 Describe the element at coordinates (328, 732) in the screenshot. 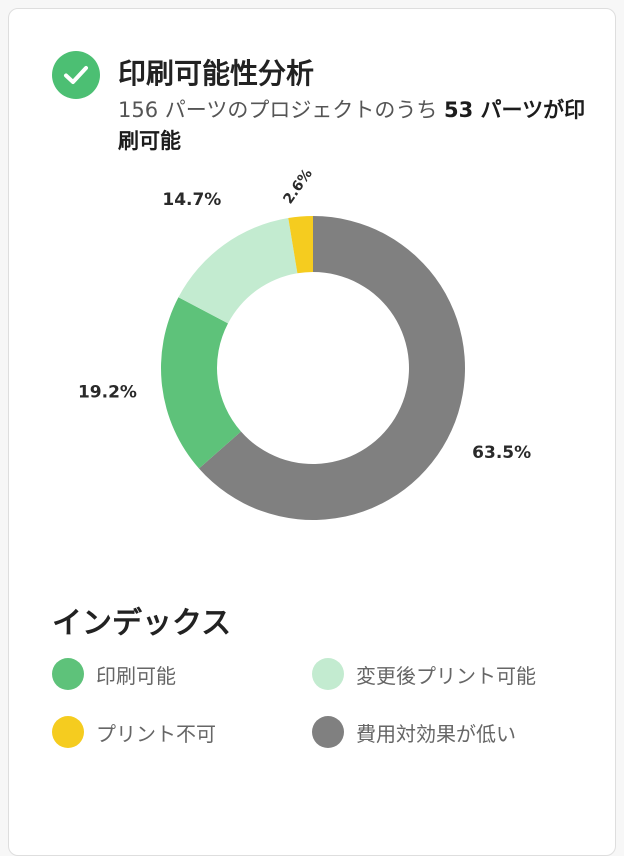

I see `legend-swatch-low-cost-effectiveness` at that location.